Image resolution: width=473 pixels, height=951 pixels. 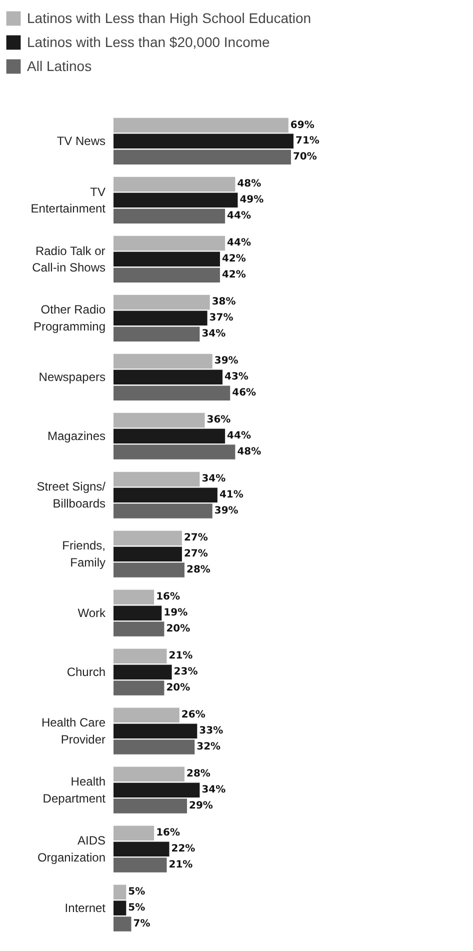 I want to click on y-tick-label: Health Care Provider, so click(x=73, y=731).